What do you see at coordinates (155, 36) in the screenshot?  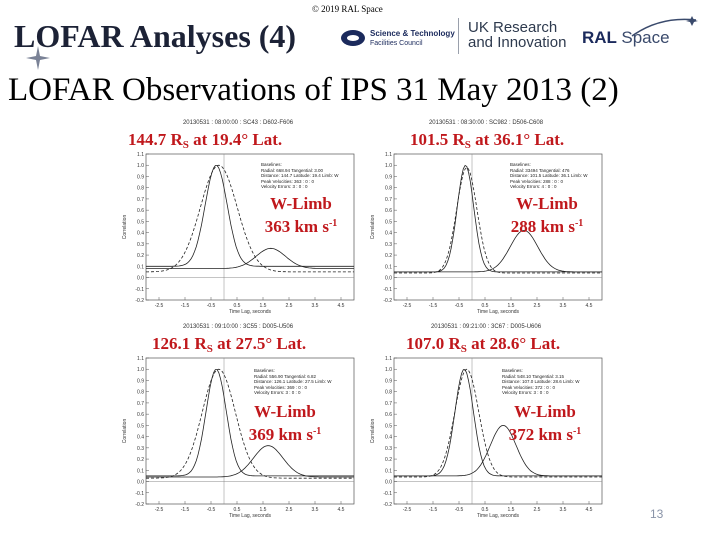 I see `page-title: LOFAR Analyses (4)` at bounding box center [155, 36].